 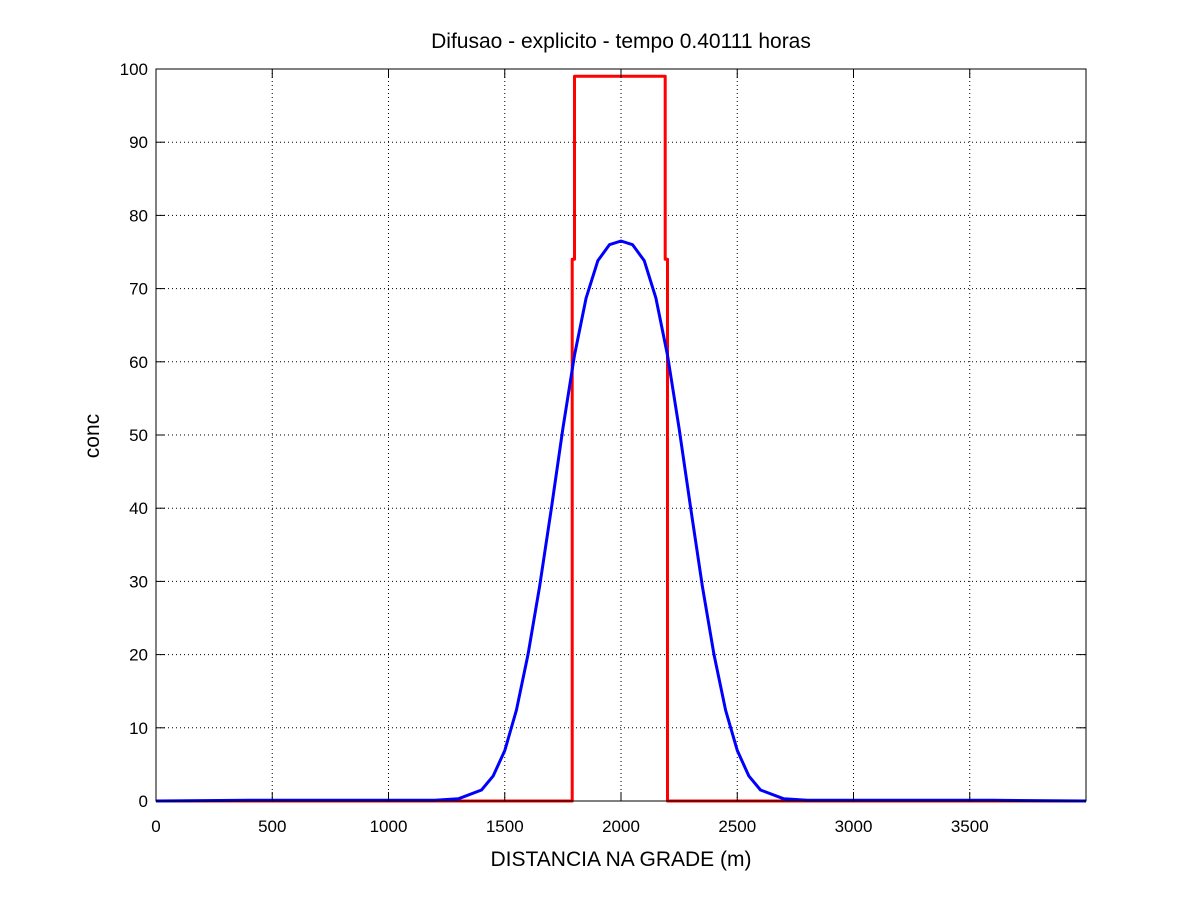 What do you see at coordinates (854, 826) in the screenshot?
I see `x-tick-label: 3000` at bounding box center [854, 826].